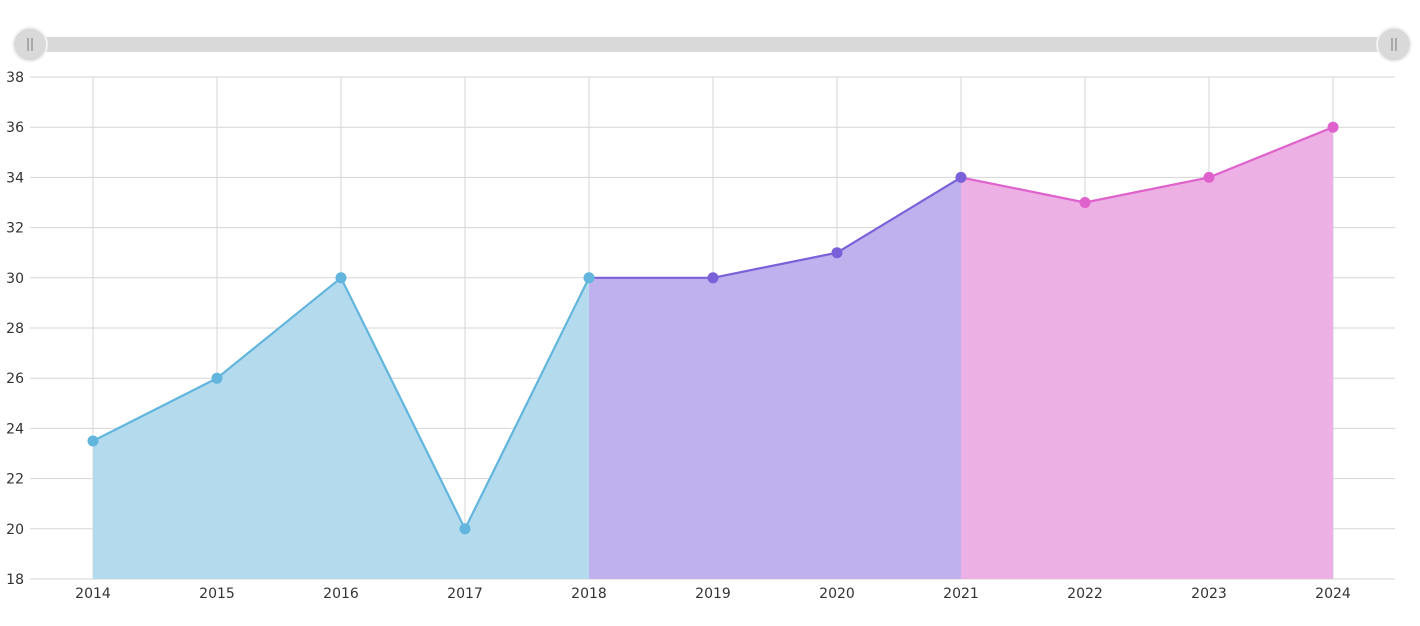 This screenshot has height=626, width=1420. Describe the element at coordinates (589, 594) in the screenshot. I see `x-tick-label: 2018` at that location.